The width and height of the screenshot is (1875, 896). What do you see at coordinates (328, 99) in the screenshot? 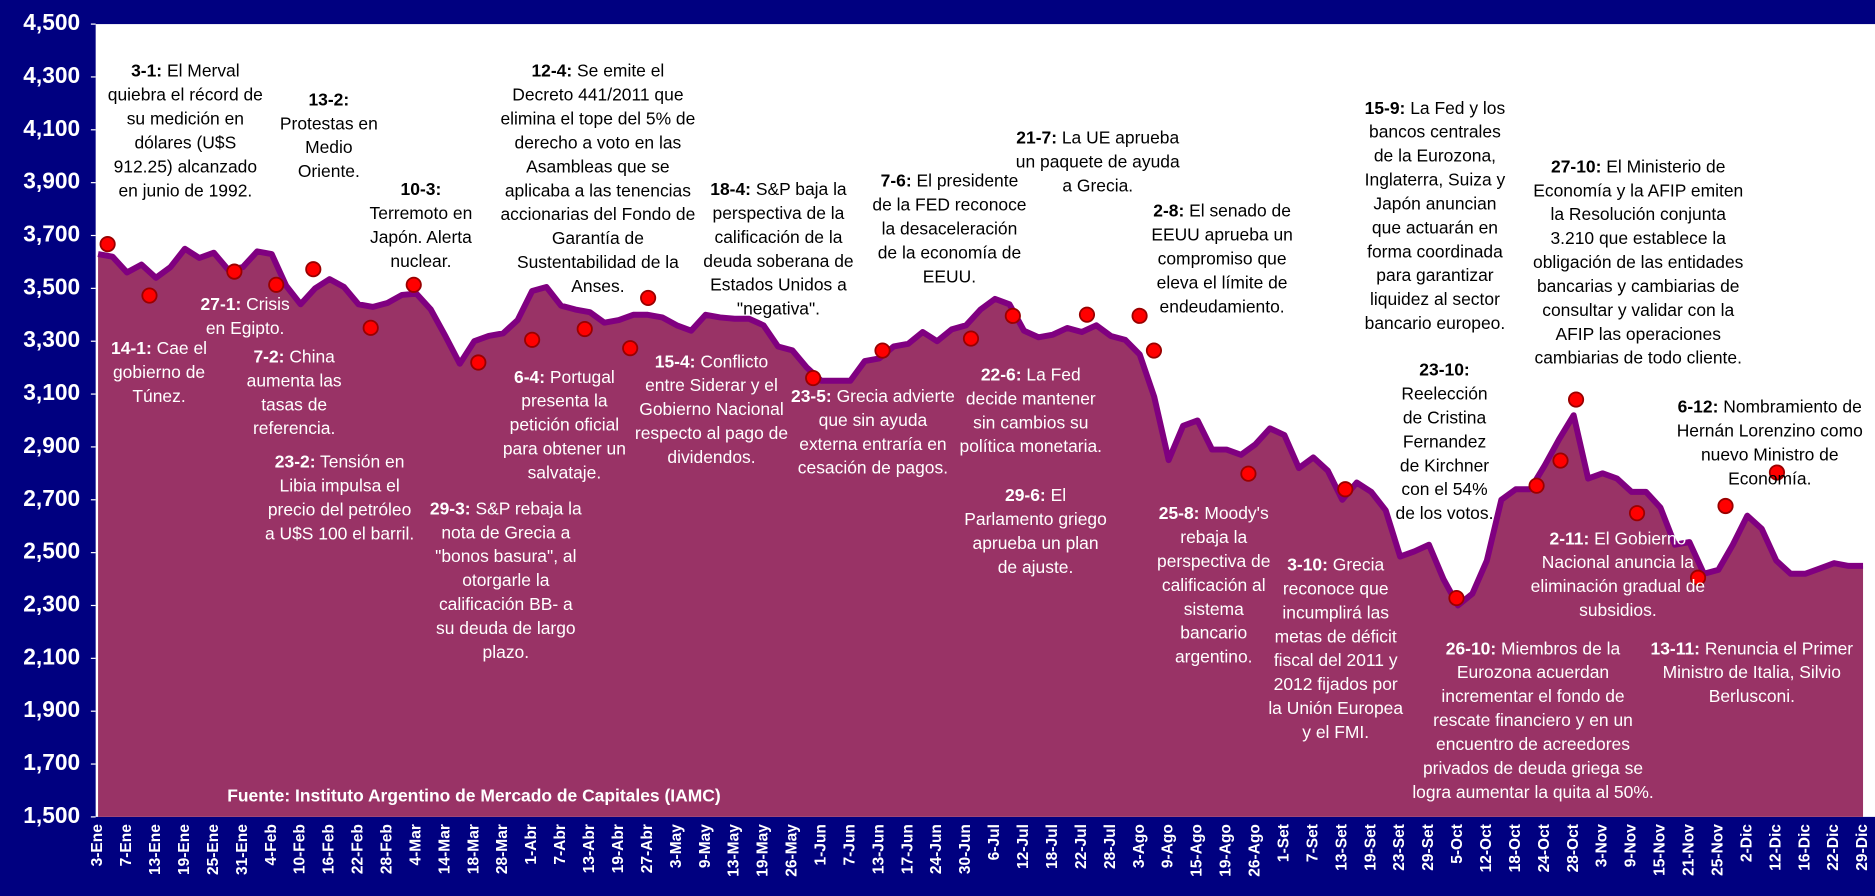
I see `annotation-date: 13-2:` at bounding box center [328, 99].